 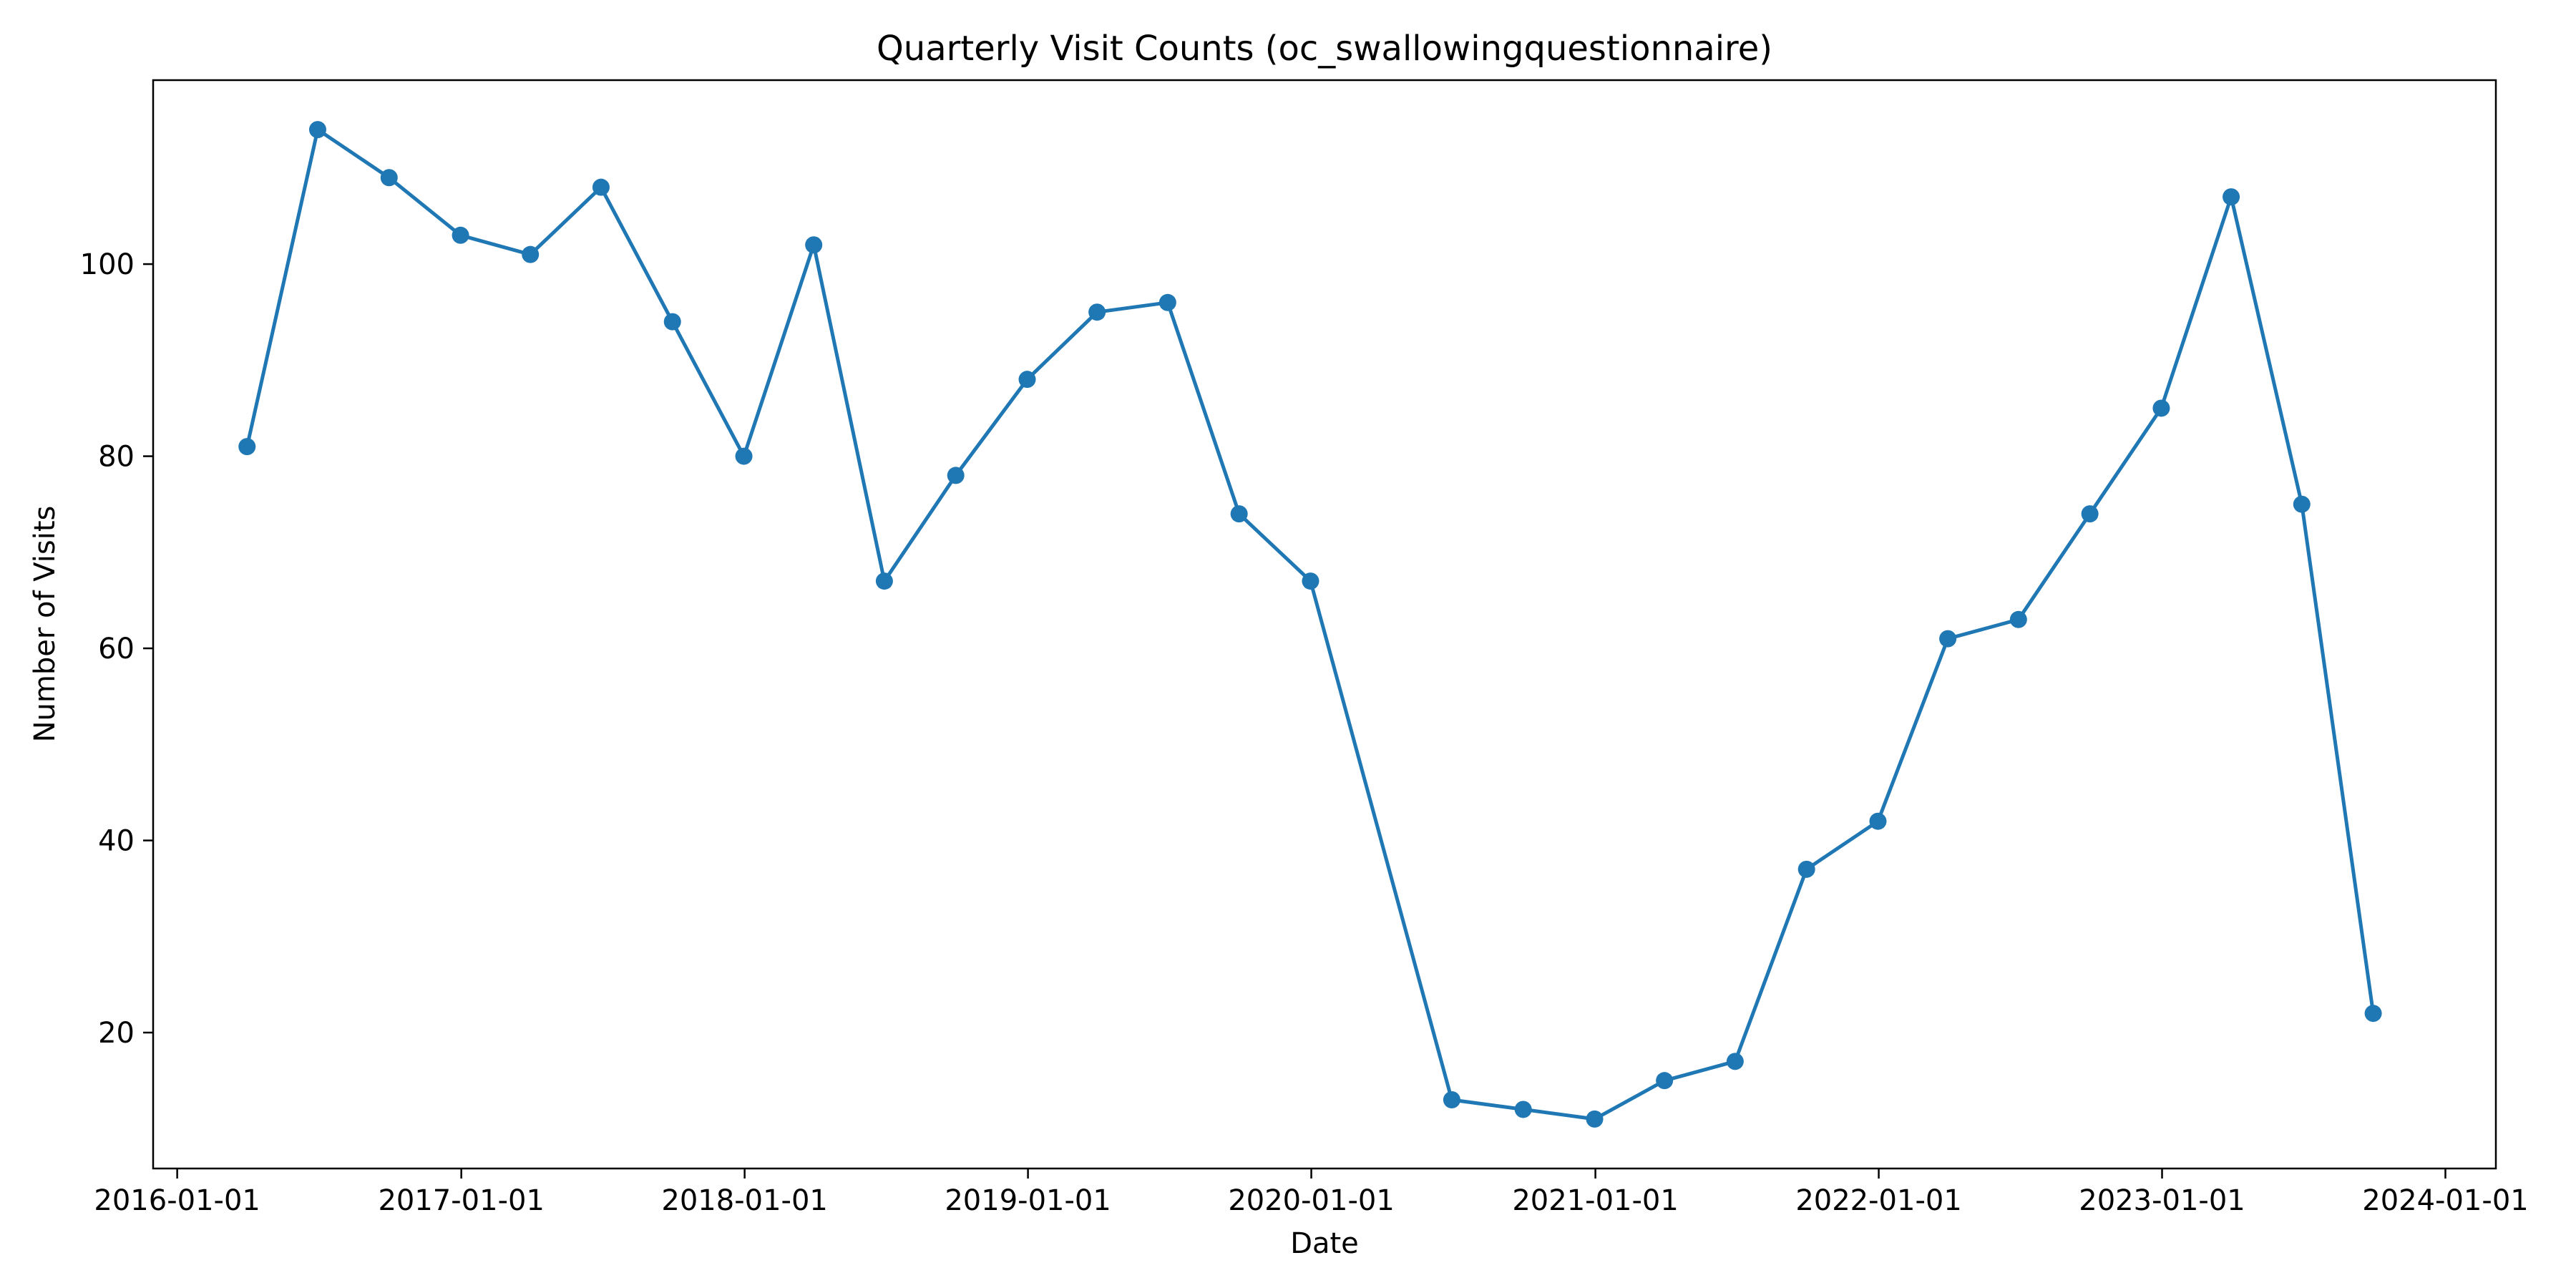 What do you see at coordinates (1878, 1200) in the screenshot?
I see `x-tick-label: 2022-01-01` at bounding box center [1878, 1200].